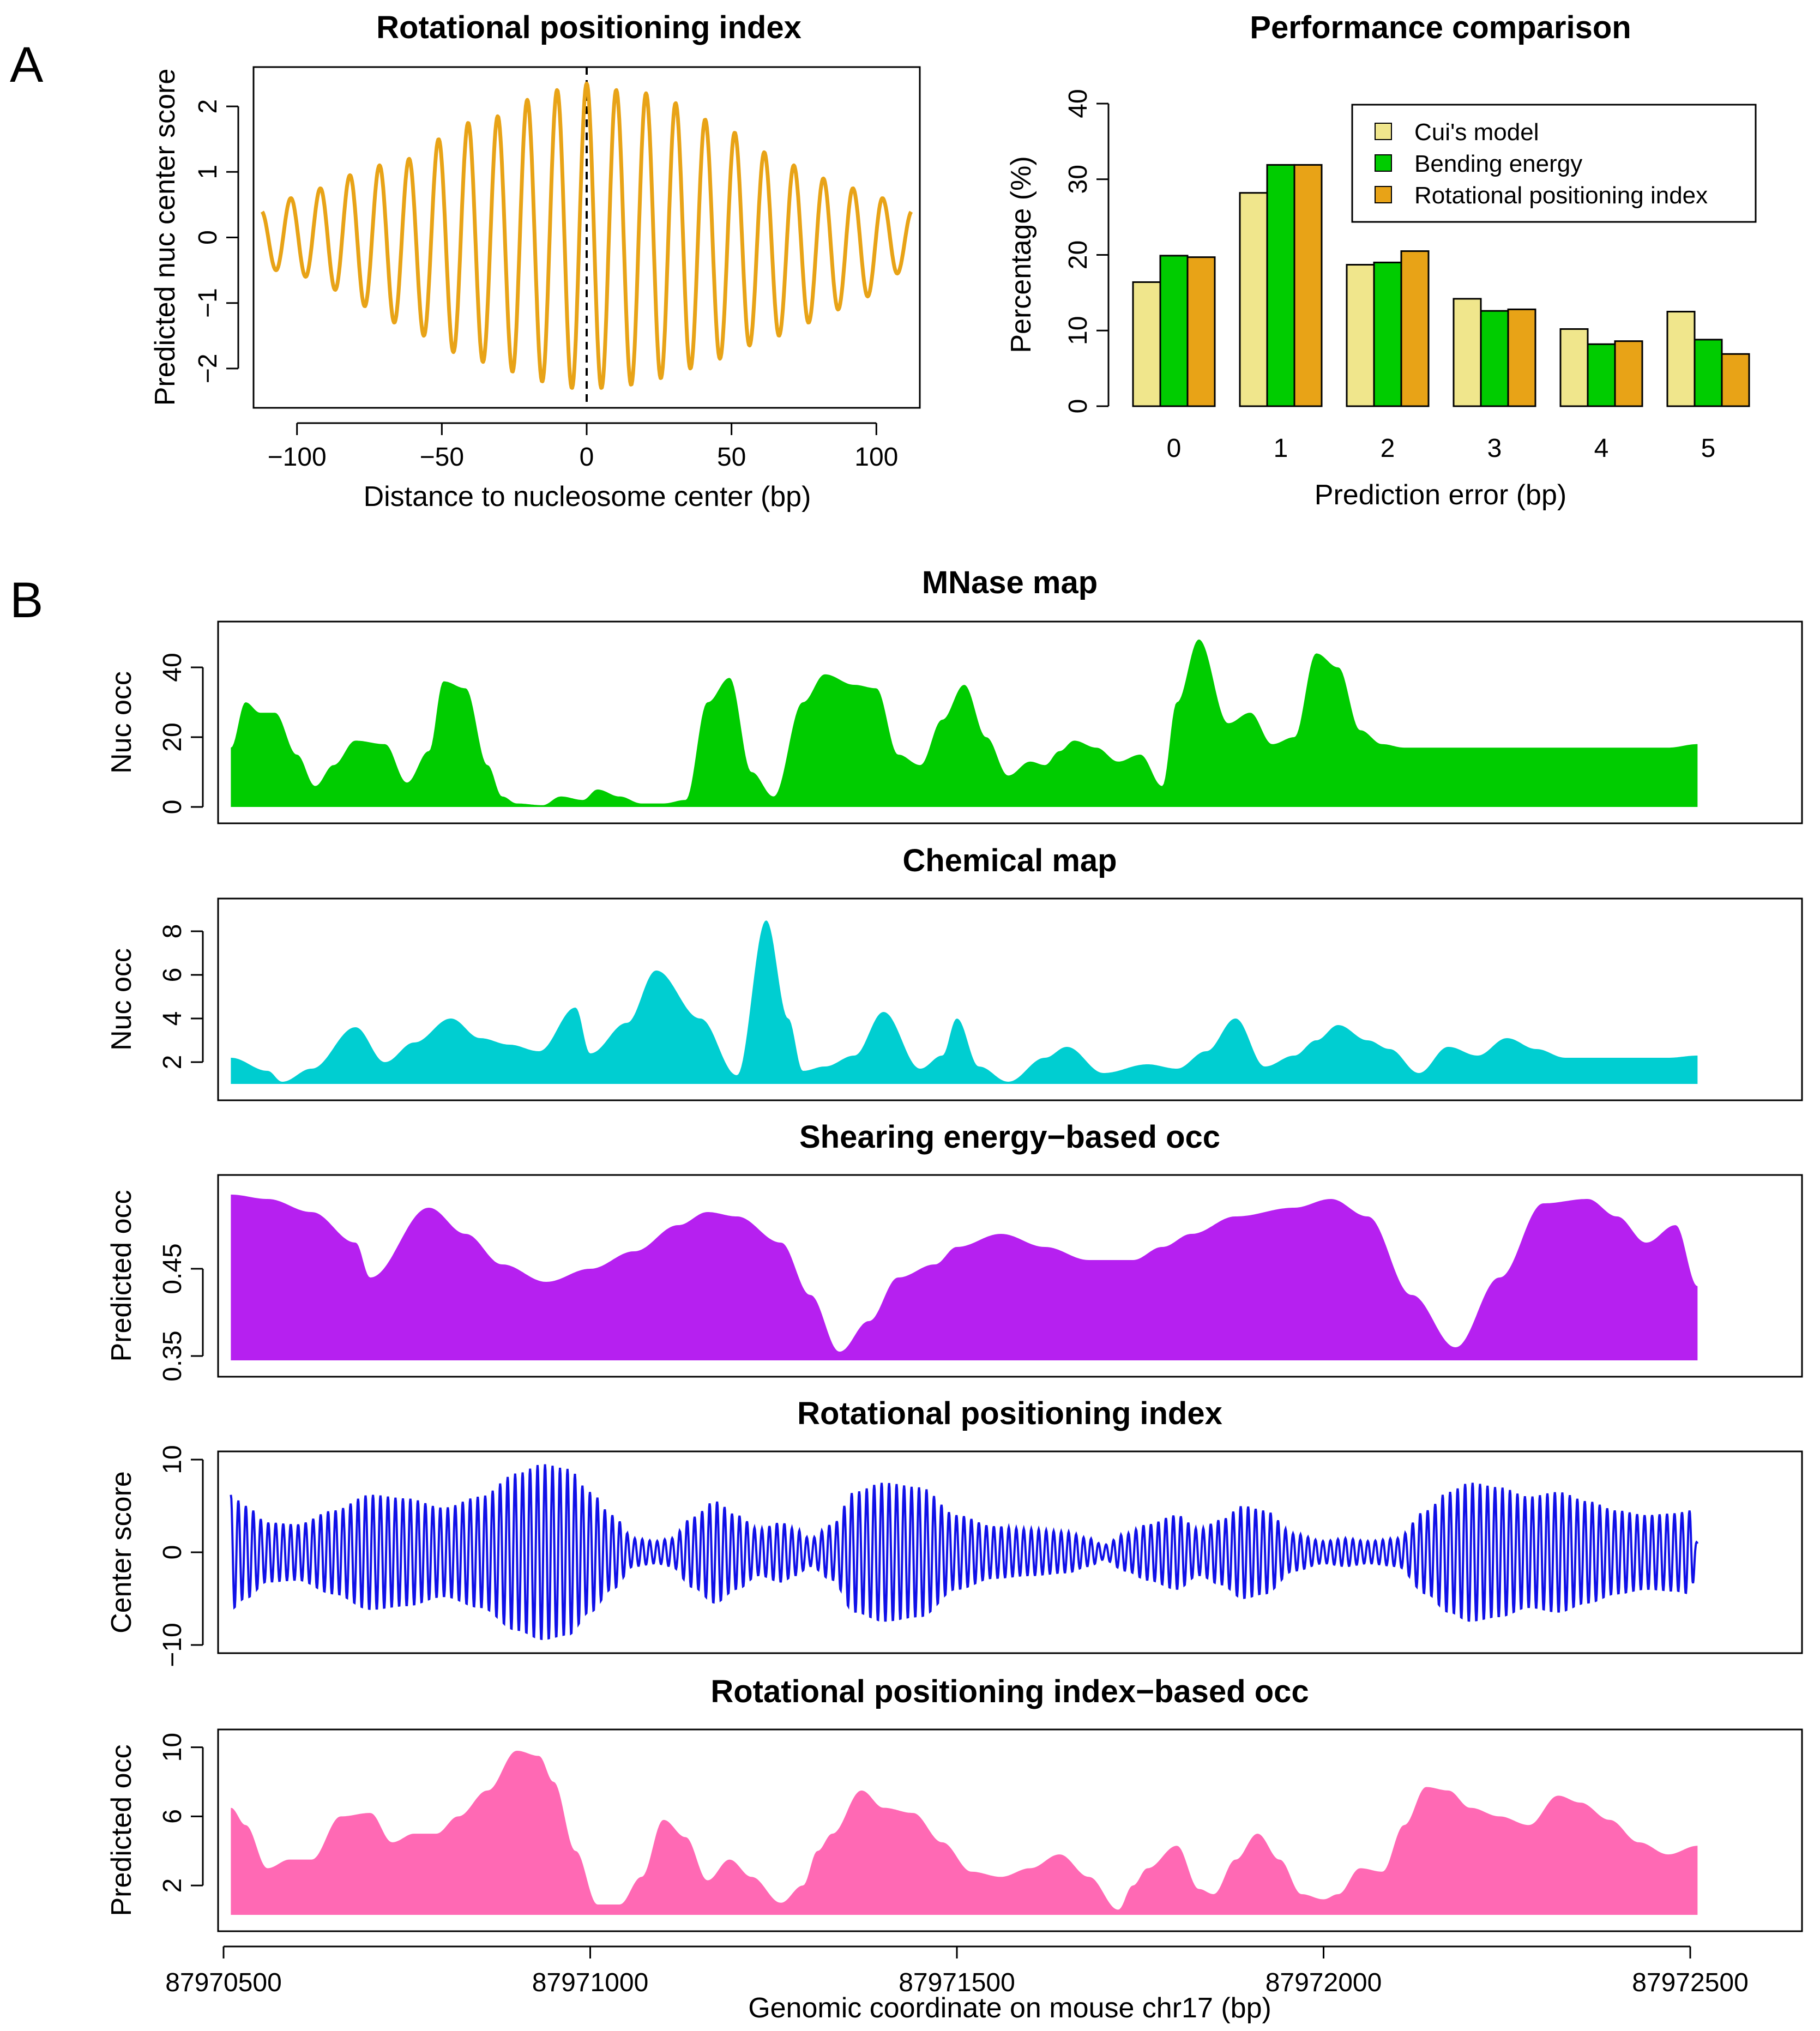 The image size is (1820, 2031). Describe the element at coordinates (1010, 1830) in the screenshot. I see `rotocc-plot-frame` at that location.